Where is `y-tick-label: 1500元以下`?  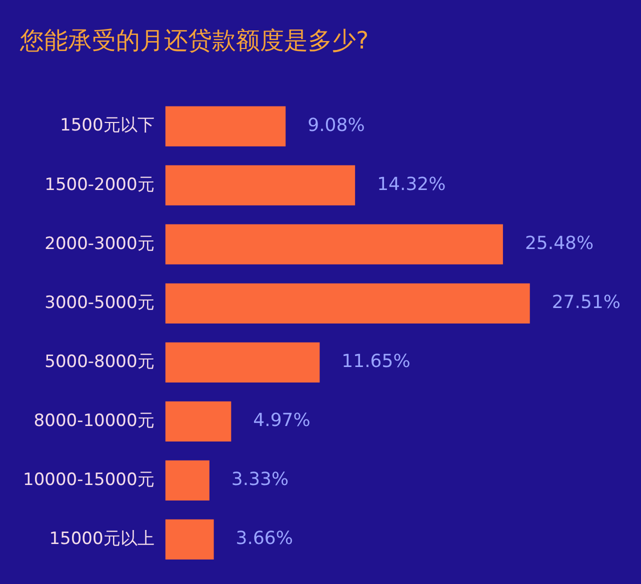 y-tick-label: 1500元以下 is located at coordinates (107, 126).